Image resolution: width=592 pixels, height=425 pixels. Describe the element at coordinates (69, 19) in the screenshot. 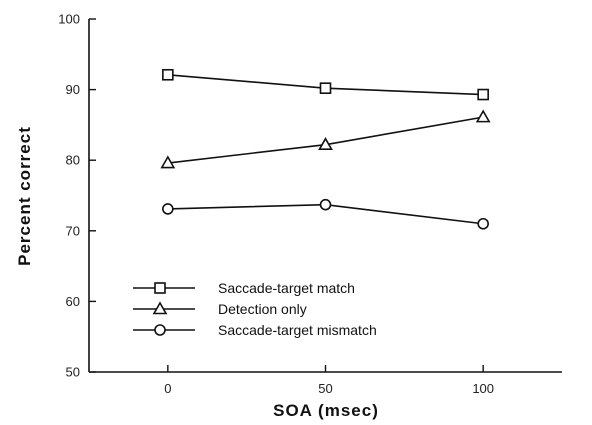

I see `y-tick-label: 100` at that location.